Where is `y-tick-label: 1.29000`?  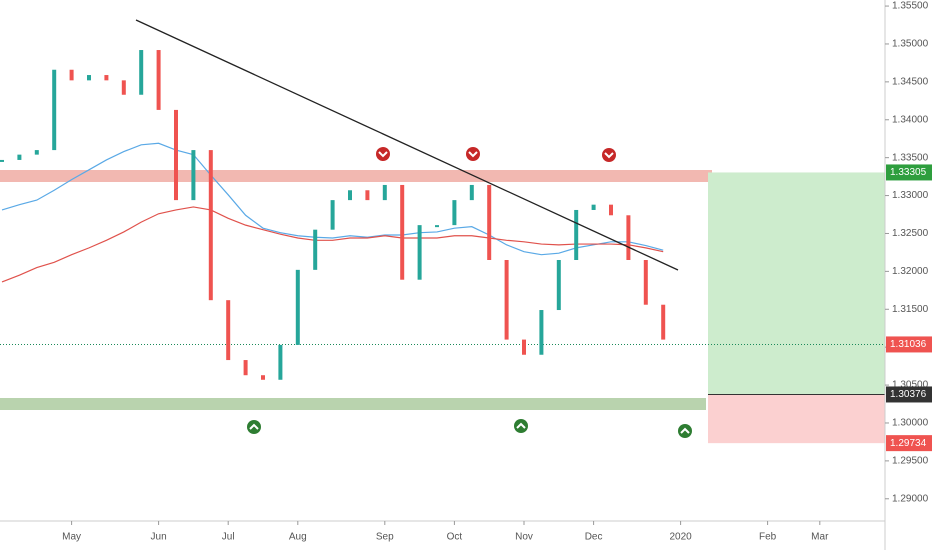
y-tick-label: 1.29000 is located at coordinates (910, 498).